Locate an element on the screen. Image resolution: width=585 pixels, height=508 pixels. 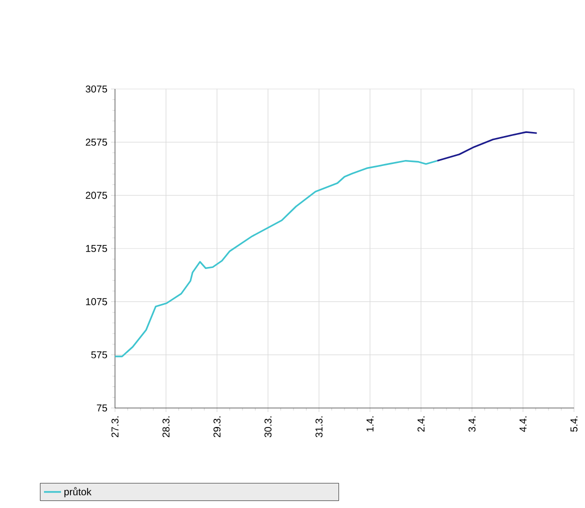
y-tick-label: 75 is located at coordinates (102, 408).